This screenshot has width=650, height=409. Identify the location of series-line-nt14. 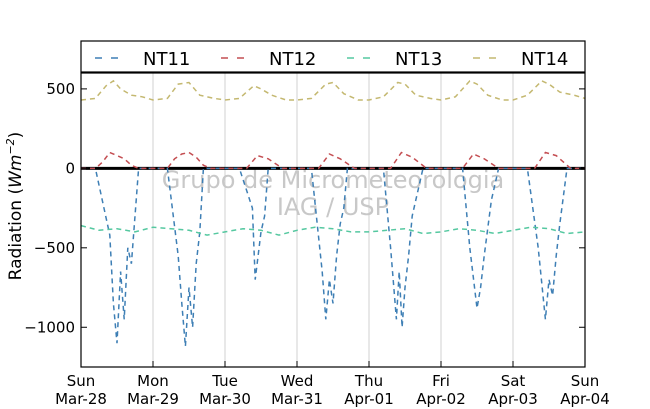
(333, 90).